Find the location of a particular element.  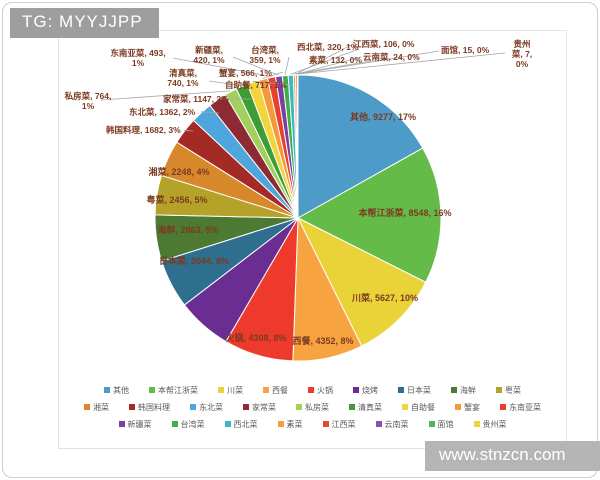

legend-label: 湘菜 is located at coordinates (101, 407).